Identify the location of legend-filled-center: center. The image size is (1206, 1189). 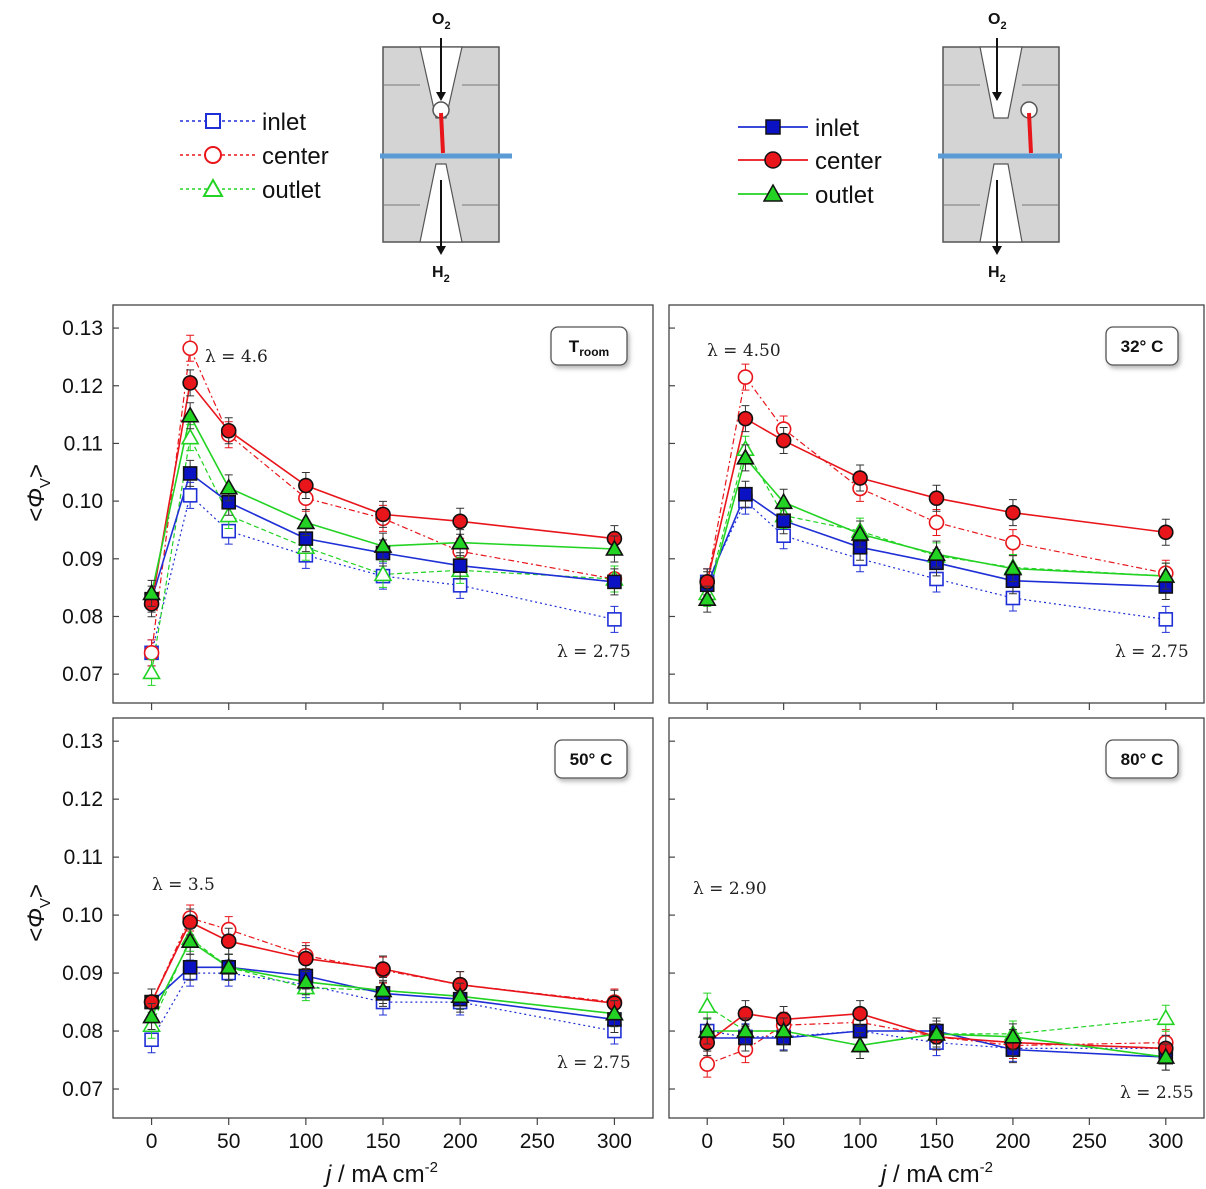
(810, 161).